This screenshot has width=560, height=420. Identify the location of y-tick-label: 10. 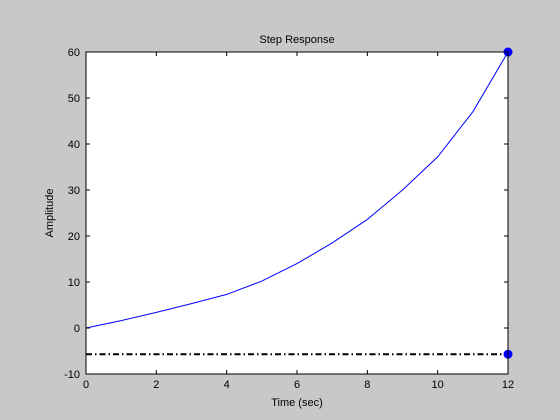
(74, 283).